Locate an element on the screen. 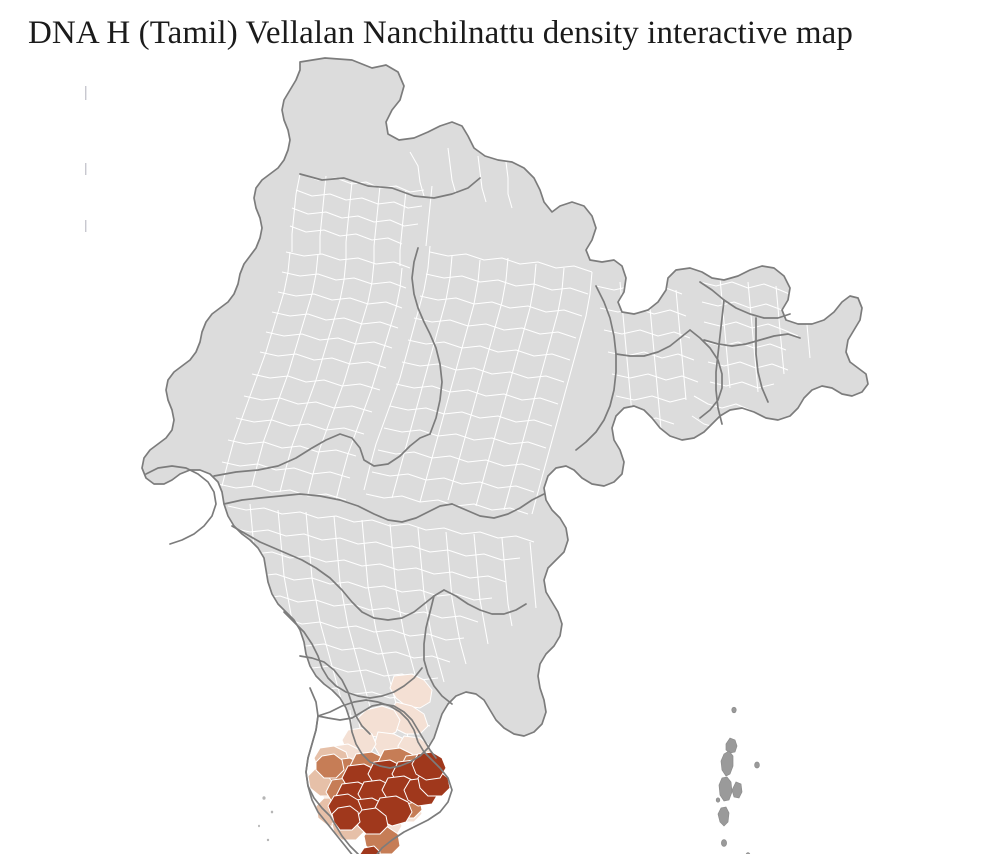  andaman-nicobar-islands is located at coordinates (737, 780).